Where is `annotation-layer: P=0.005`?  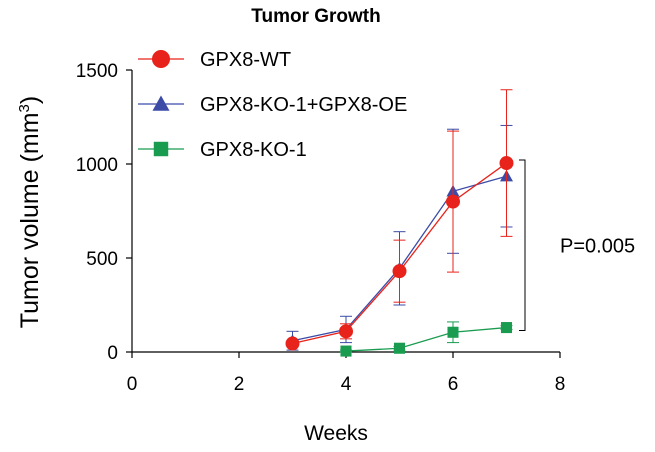 annotation-layer: P=0.005 is located at coordinates (577, 245).